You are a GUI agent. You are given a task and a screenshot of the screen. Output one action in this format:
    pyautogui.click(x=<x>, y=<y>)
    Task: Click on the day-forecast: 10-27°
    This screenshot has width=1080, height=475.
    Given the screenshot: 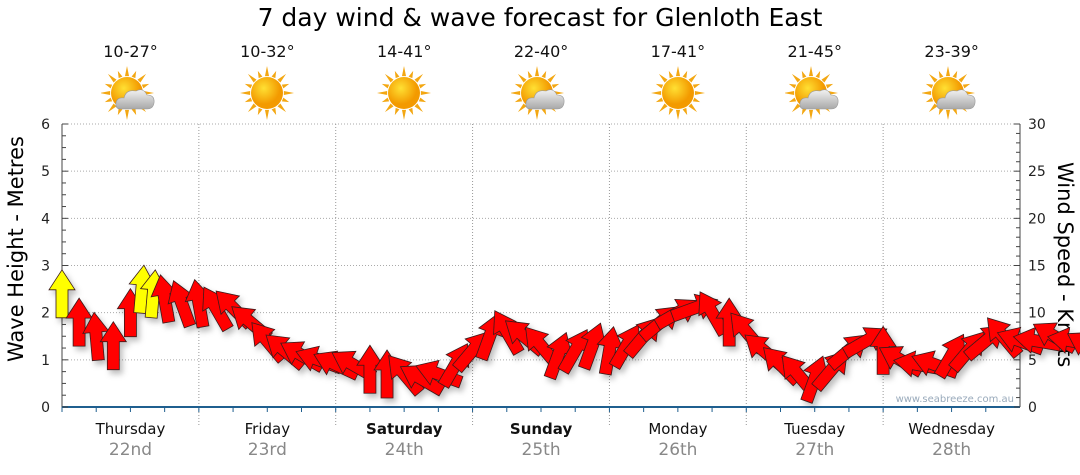 What is the action you would take?
    pyautogui.click(x=130, y=81)
    